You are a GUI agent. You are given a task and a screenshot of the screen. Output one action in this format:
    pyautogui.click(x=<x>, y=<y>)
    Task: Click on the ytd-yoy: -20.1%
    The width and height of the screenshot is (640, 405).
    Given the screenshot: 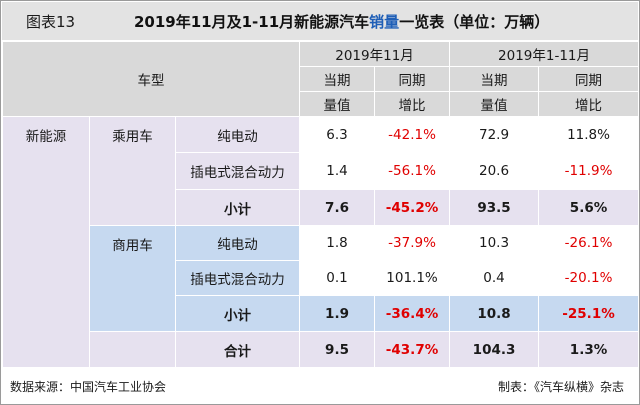 What is the action you would take?
    pyautogui.click(x=589, y=278)
    